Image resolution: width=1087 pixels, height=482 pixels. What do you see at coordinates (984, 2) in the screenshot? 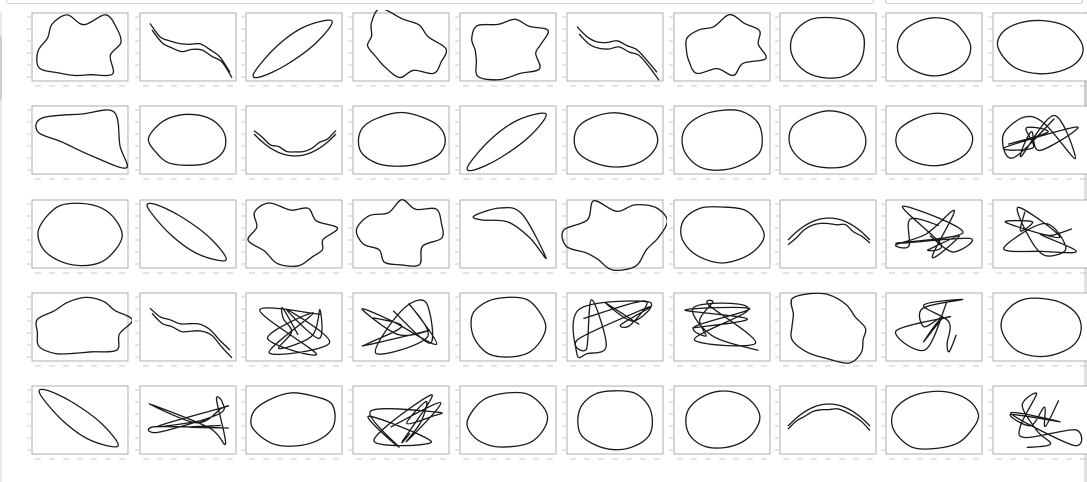
I see `filter-field` at bounding box center [984, 2].